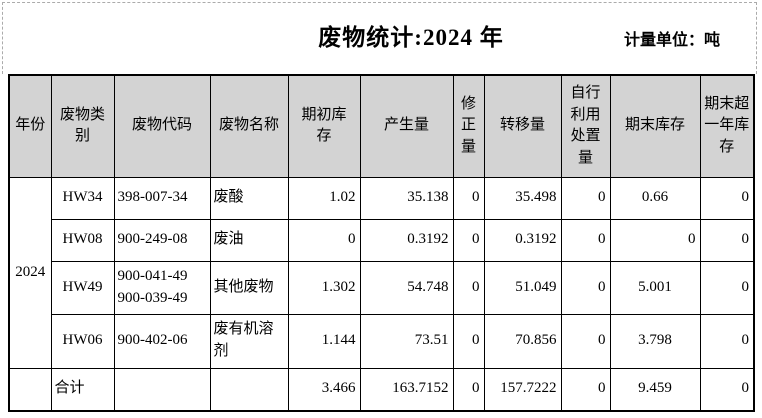  I want to click on col-header-transfer: 转移量, so click(522, 126).